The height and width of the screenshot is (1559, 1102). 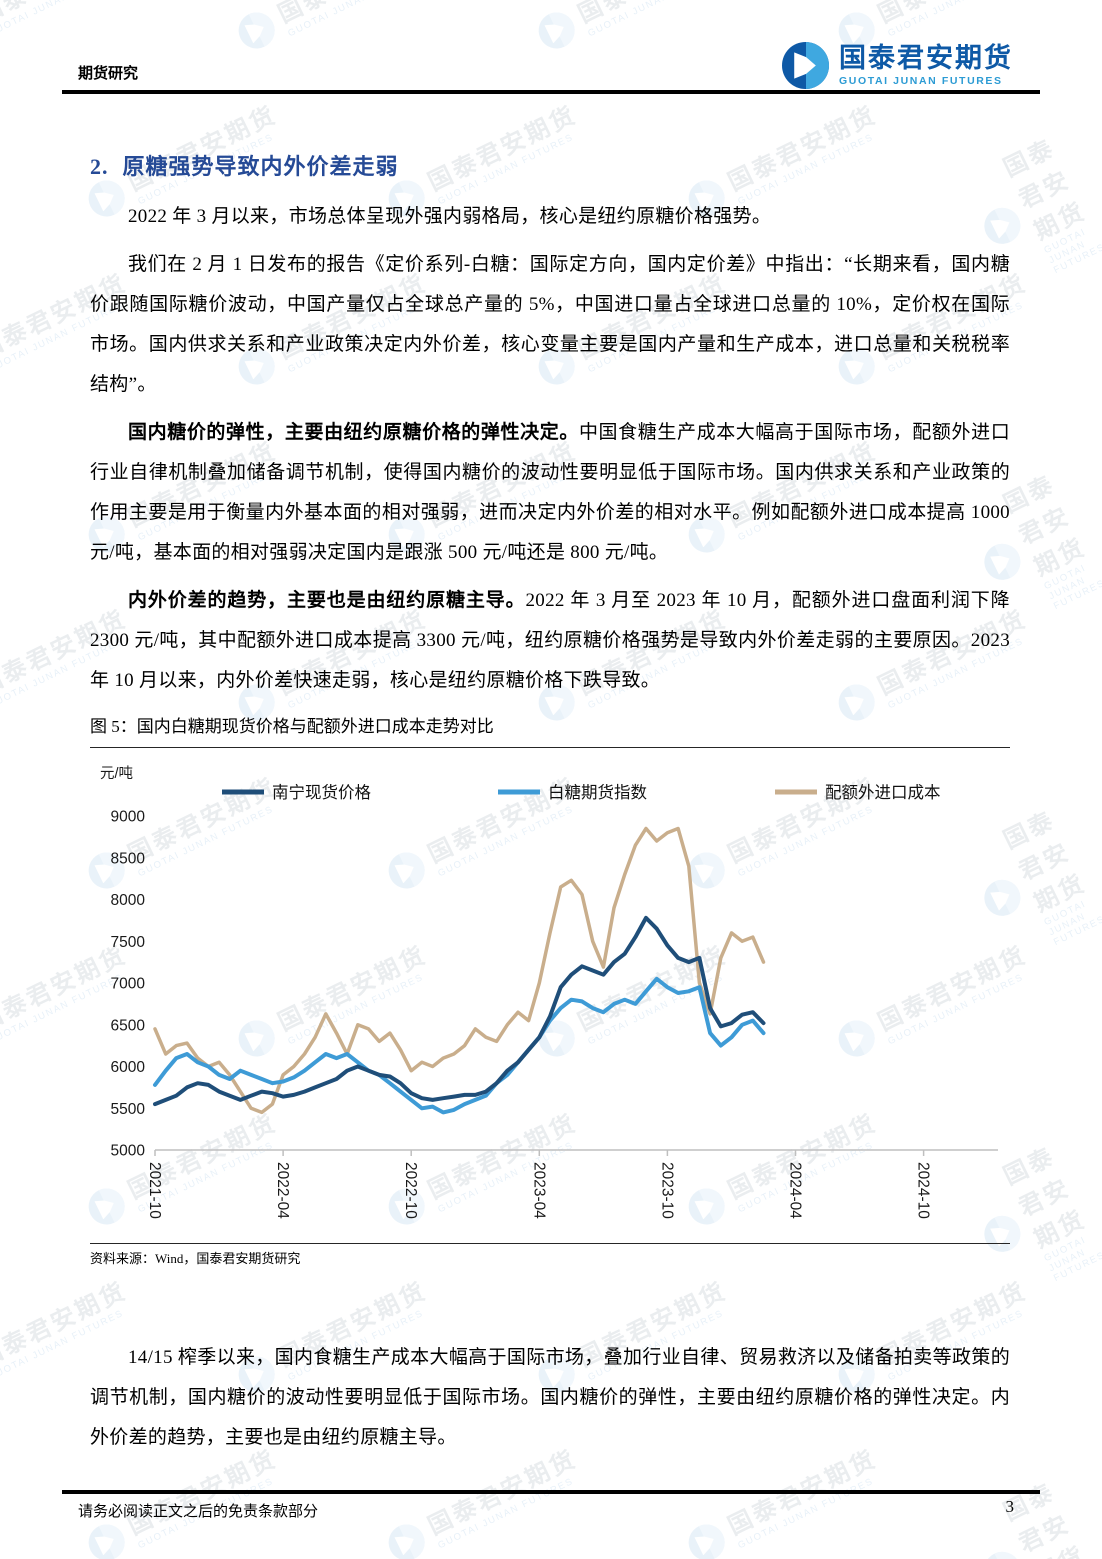 I want to click on header-section-label: 期货研究, so click(x=108, y=74).